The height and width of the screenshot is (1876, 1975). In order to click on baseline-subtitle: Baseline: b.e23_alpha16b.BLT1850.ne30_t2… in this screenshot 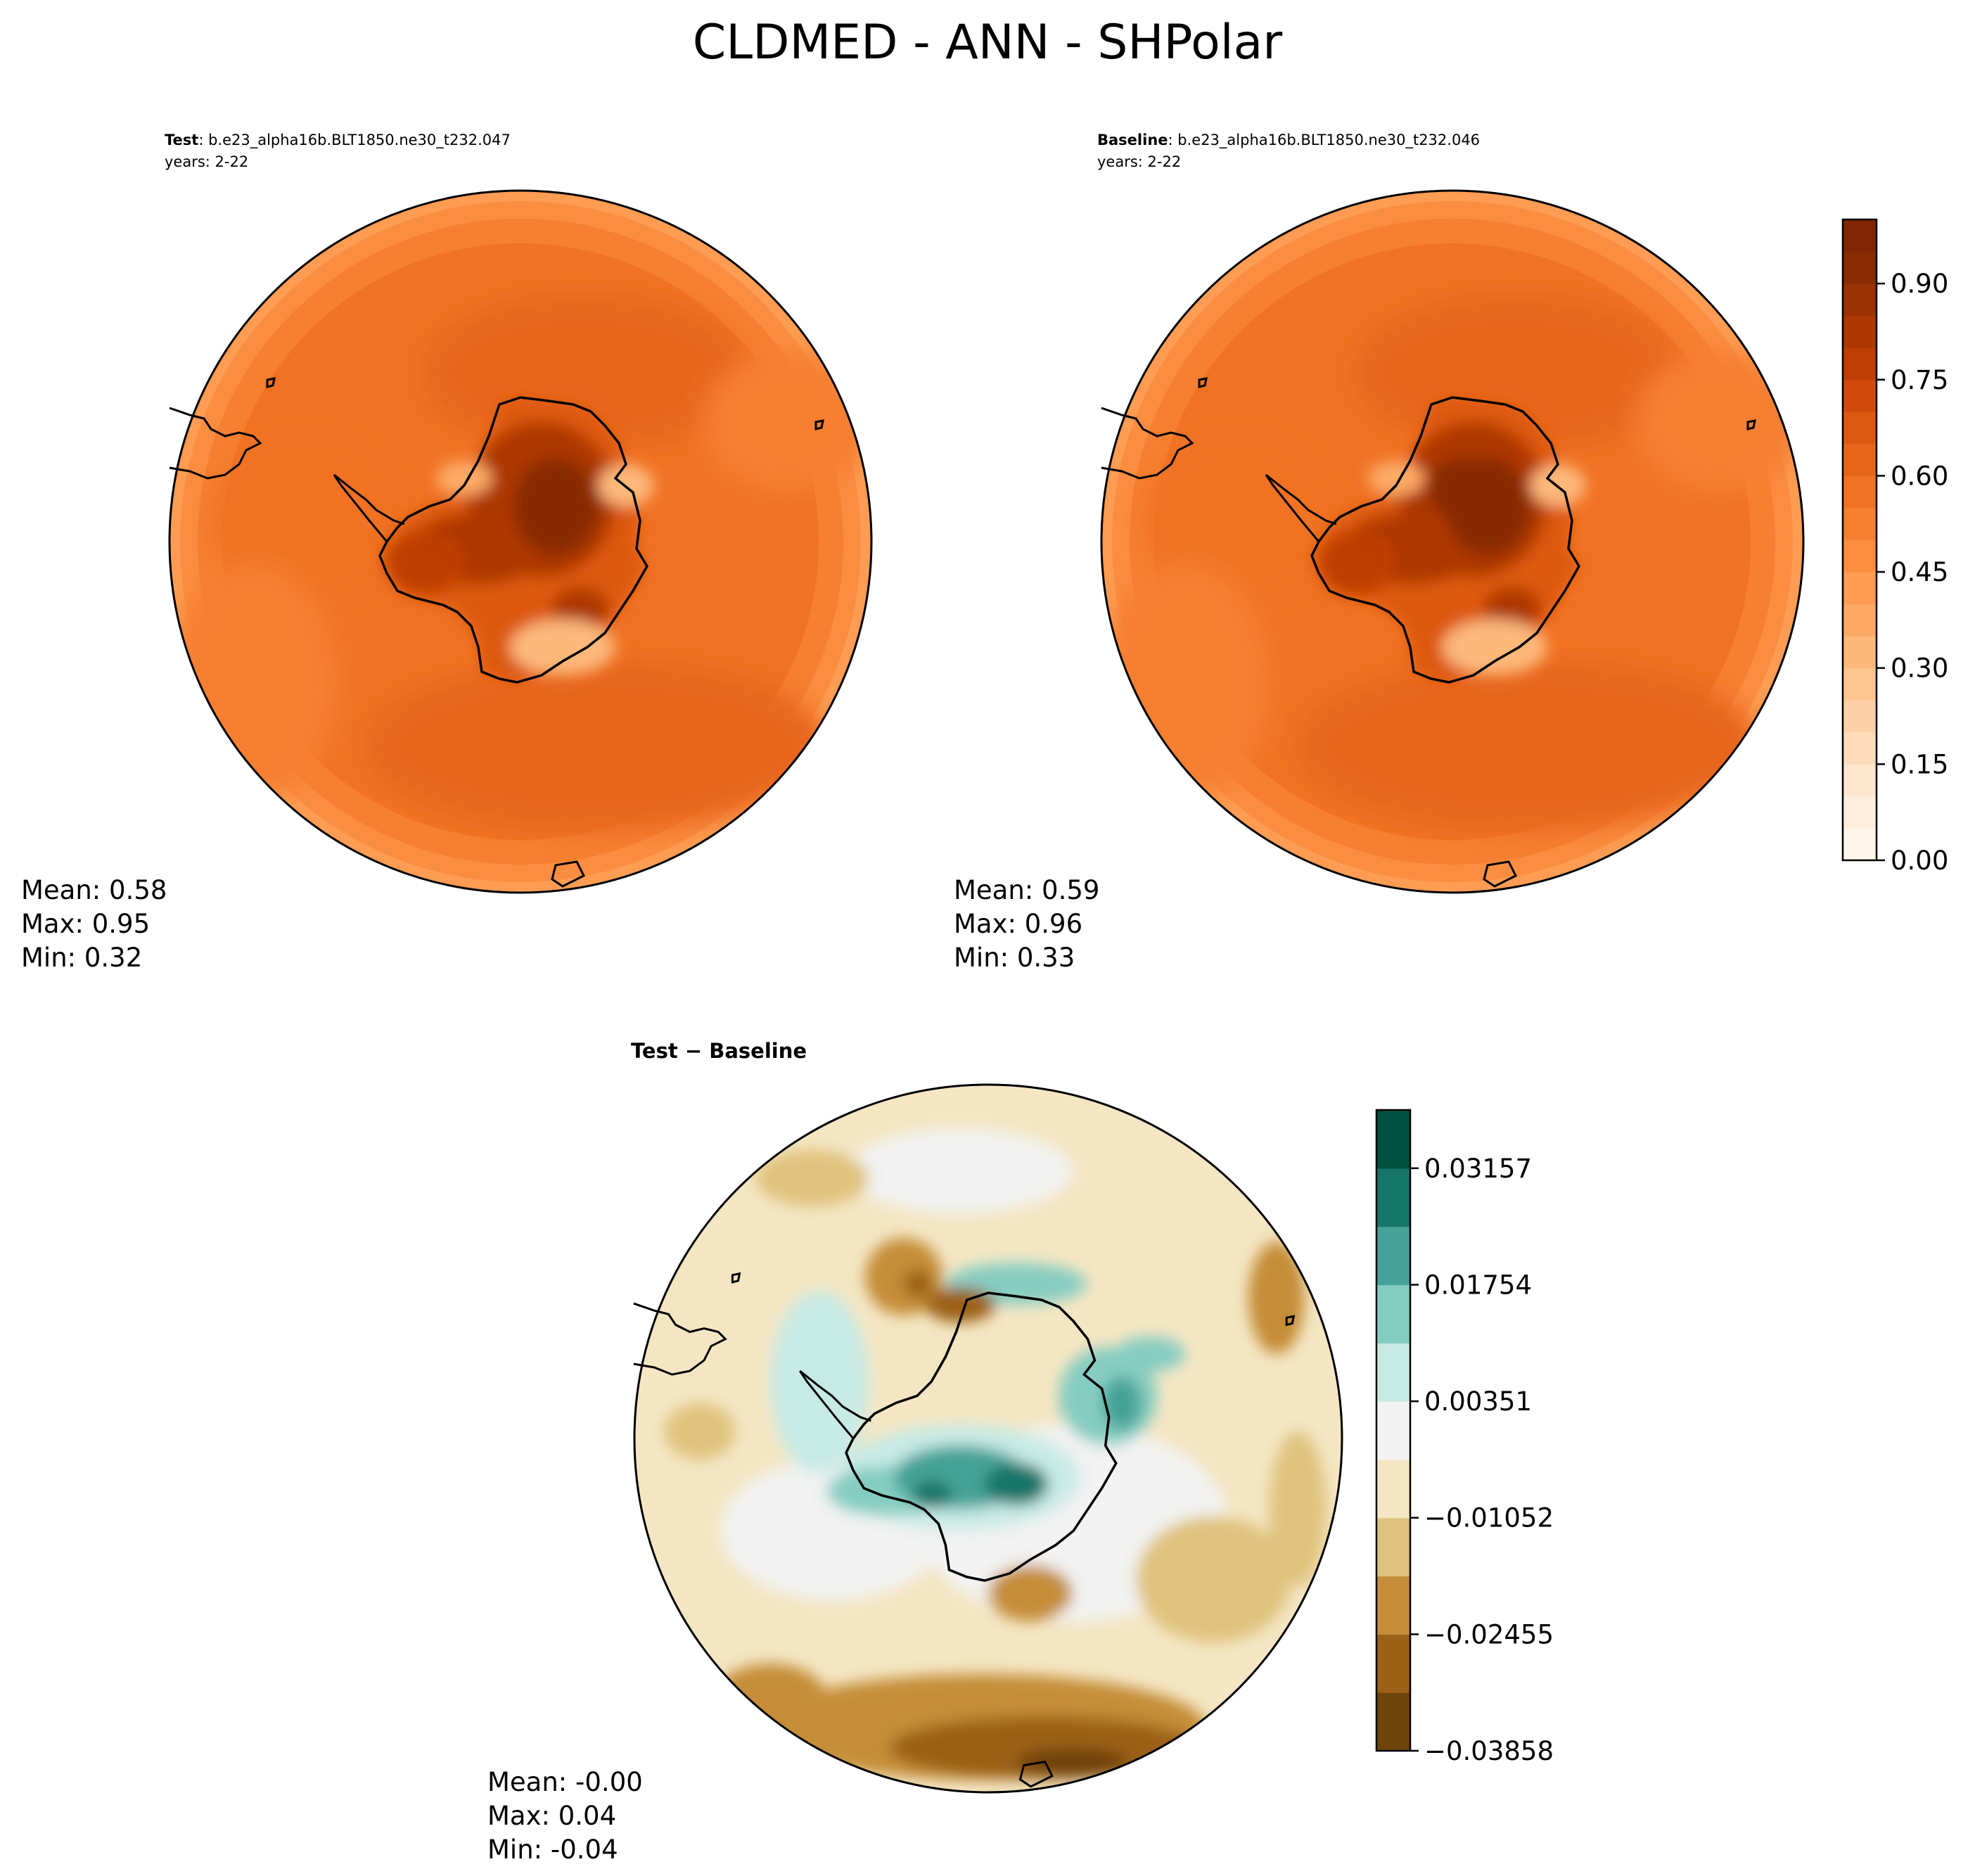, I will do `click(1288, 140)`.